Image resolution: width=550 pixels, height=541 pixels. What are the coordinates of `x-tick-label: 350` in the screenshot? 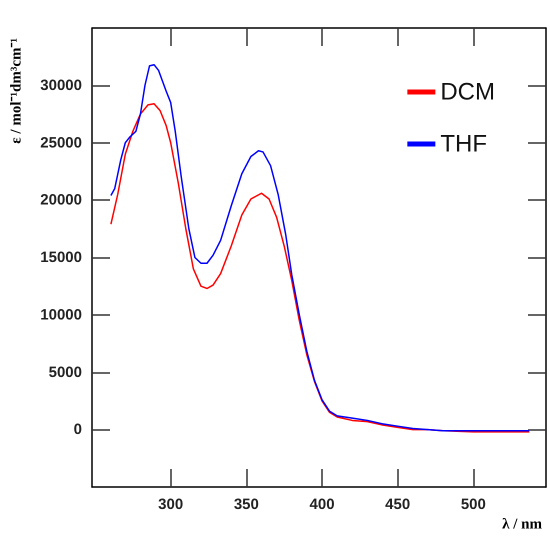 It's located at (246, 504).